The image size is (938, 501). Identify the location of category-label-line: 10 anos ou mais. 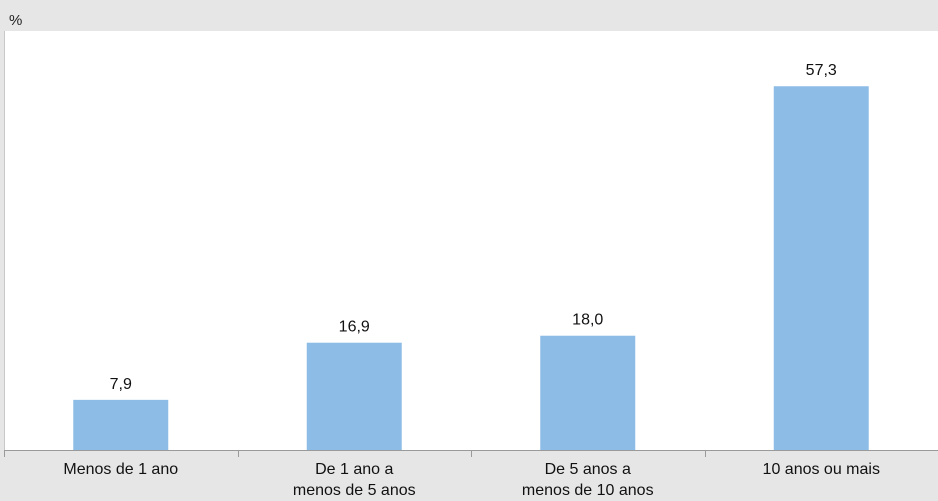
(821, 469).